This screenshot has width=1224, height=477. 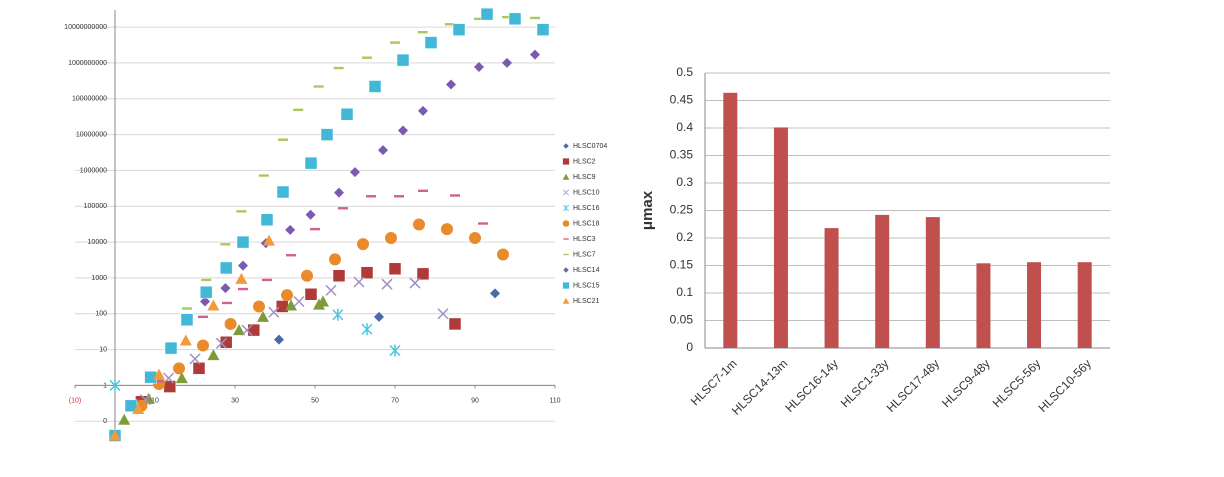 I want to click on x-tick-label: 110, so click(x=554, y=400).